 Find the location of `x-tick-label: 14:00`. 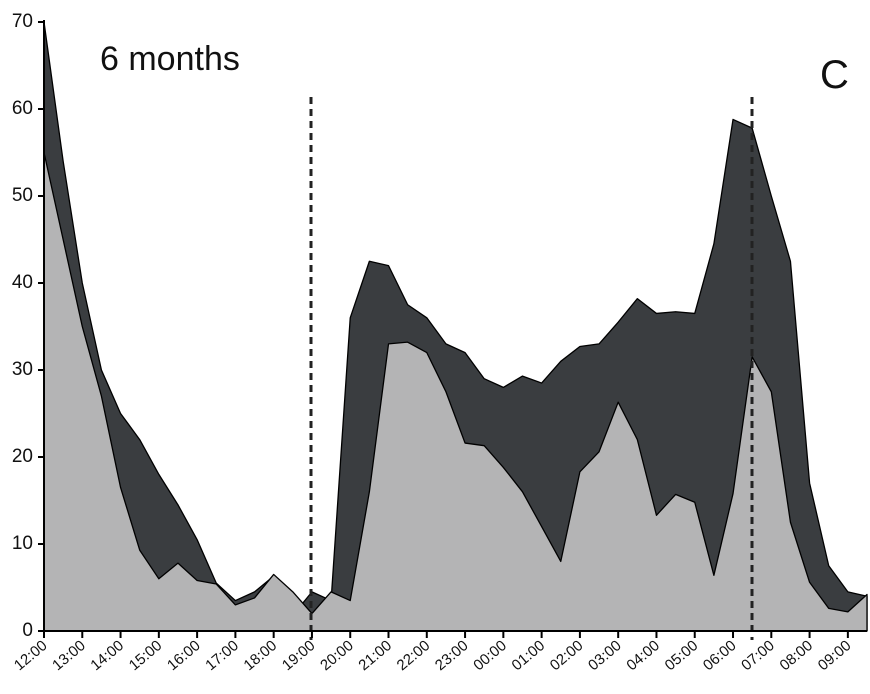

x-tick-label: 14:00 is located at coordinates (107, 655).